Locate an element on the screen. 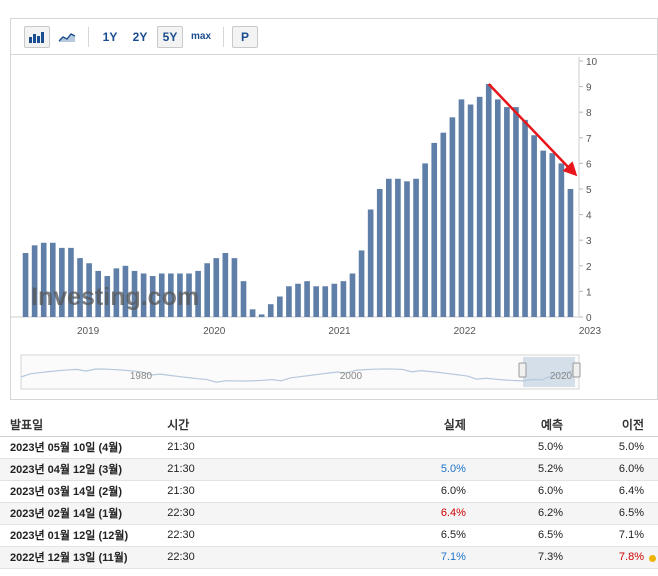 The width and height of the screenshot is (658, 576). row-previous: 7.1% is located at coordinates (614, 535).